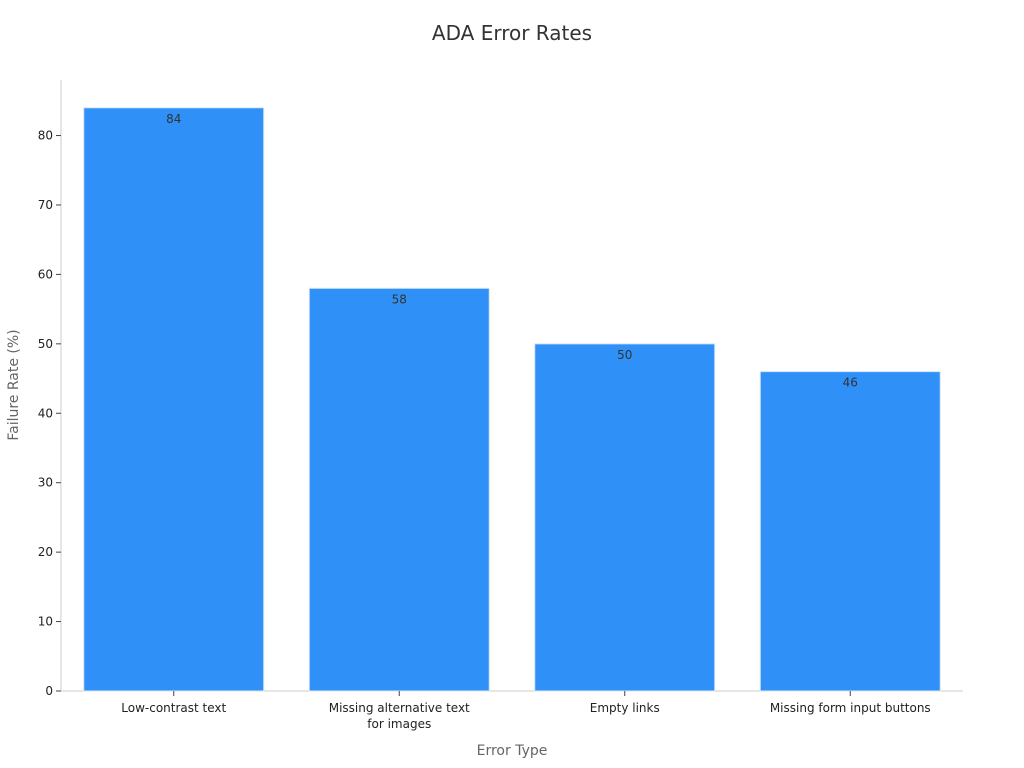  Describe the element at coordinates (45, 136) in the screenshot. I see `y-tick-label: 80` at that location.